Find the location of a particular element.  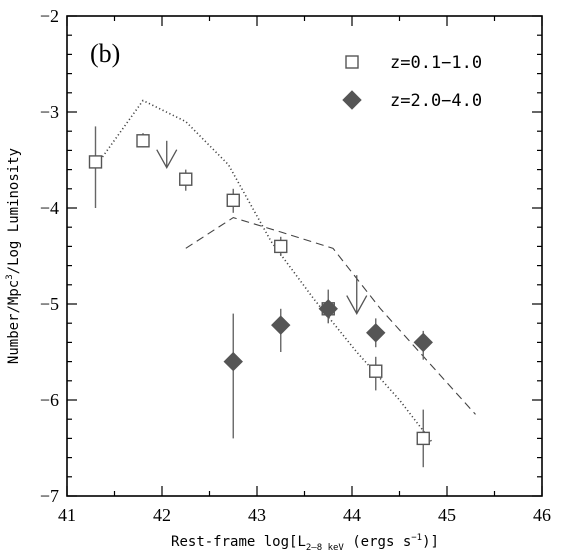

upper-limit-arrows is located at coordinates (262, 227).